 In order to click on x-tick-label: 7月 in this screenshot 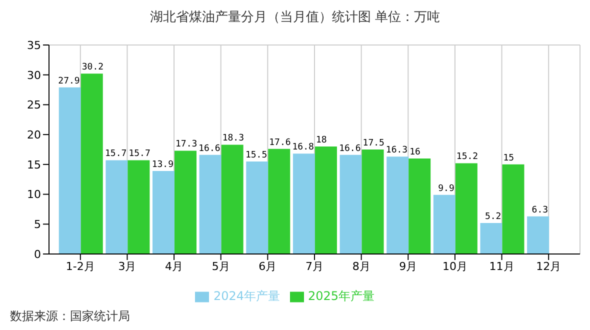, I will do `click(315, 266)`.